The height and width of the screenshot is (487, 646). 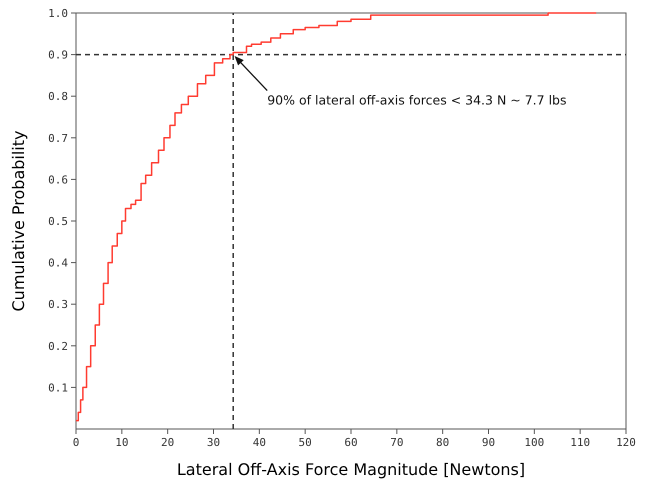 What do you see at coordinates (626, 442) in the screenshot?
I see `x-tick-label: 120` at bounding box center [626, 442].